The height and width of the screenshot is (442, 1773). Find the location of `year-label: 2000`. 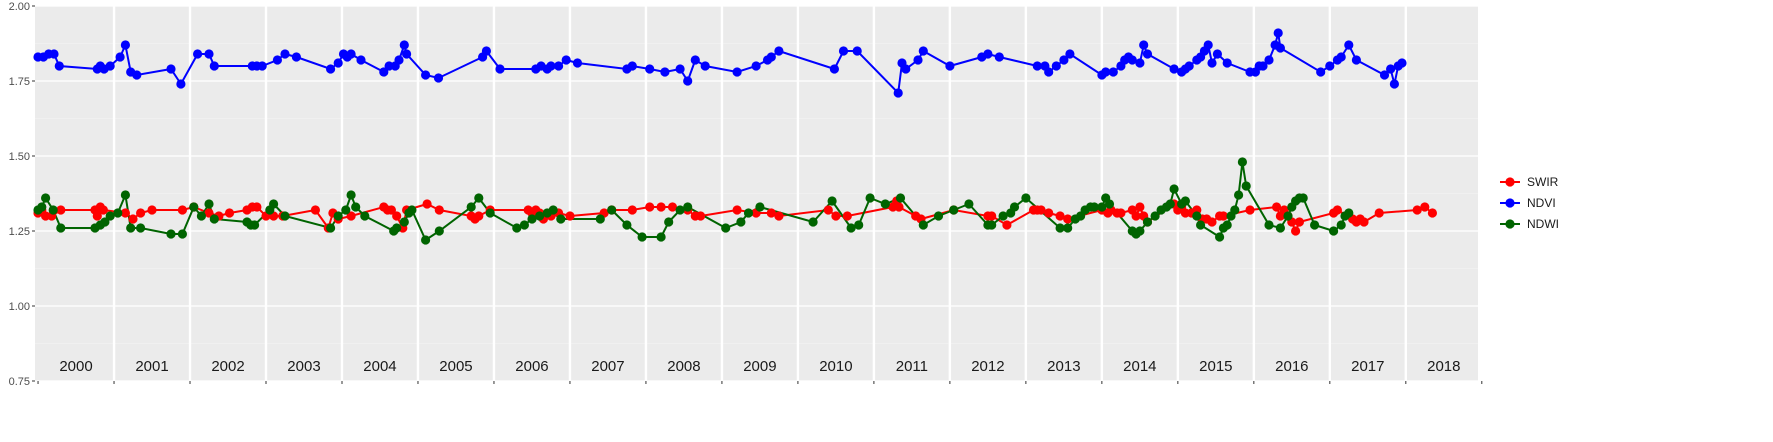

year-label: 2000 is located at coordinates (75, 366).